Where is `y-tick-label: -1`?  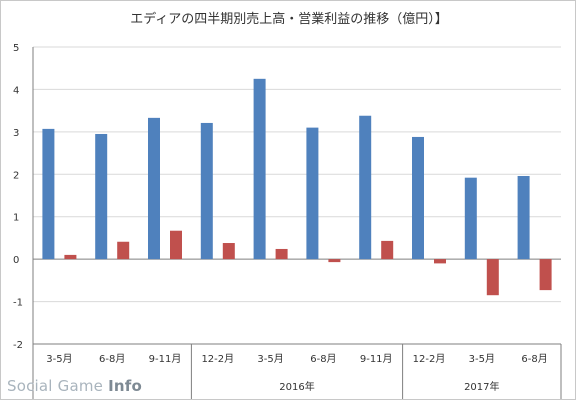 y-tick-label: -1 is located at coordinates (18, 303).